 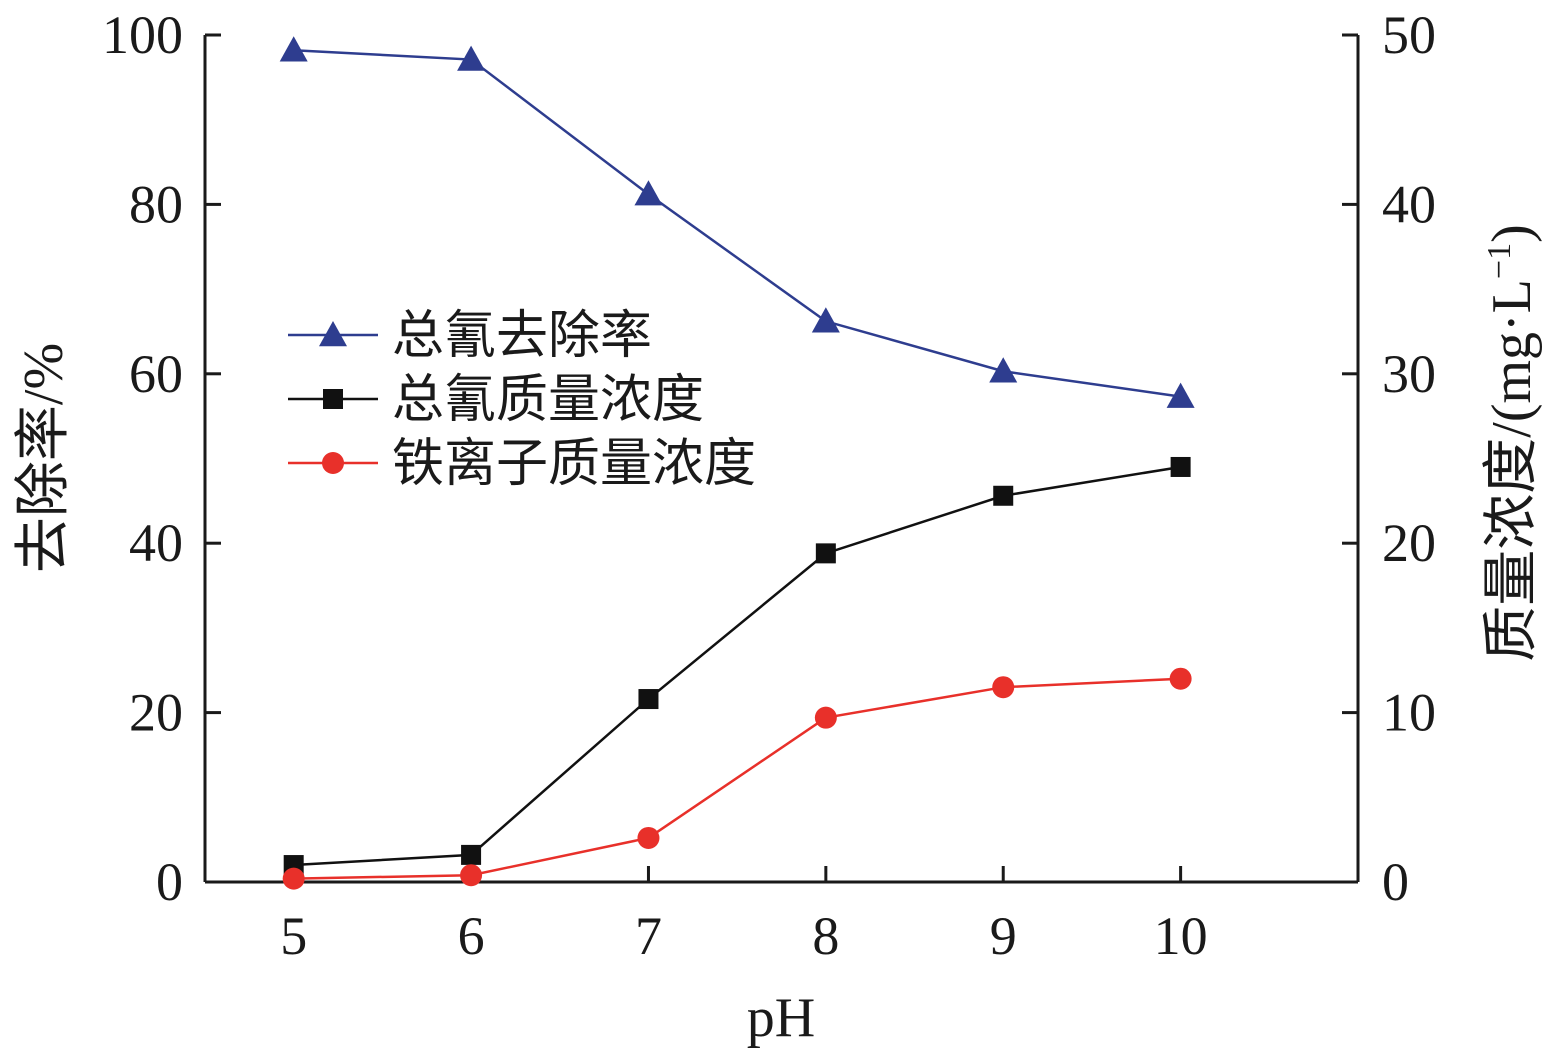 I want to click on x-tick-label-10: 10, so click(x=1181, y=936).